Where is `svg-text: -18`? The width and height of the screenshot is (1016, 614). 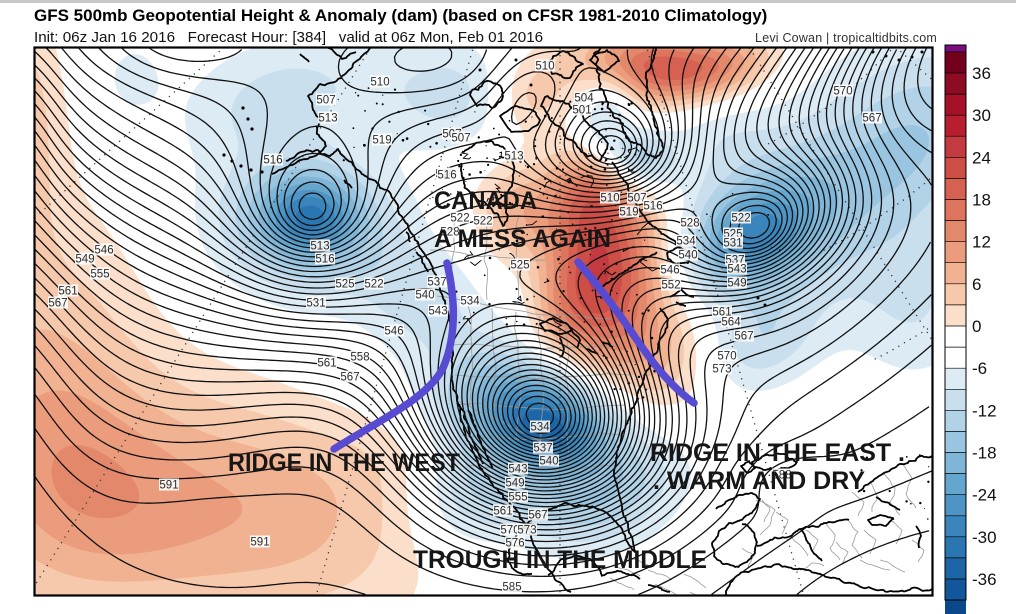
svg-text: -18 is located at coordinates (984, 453).